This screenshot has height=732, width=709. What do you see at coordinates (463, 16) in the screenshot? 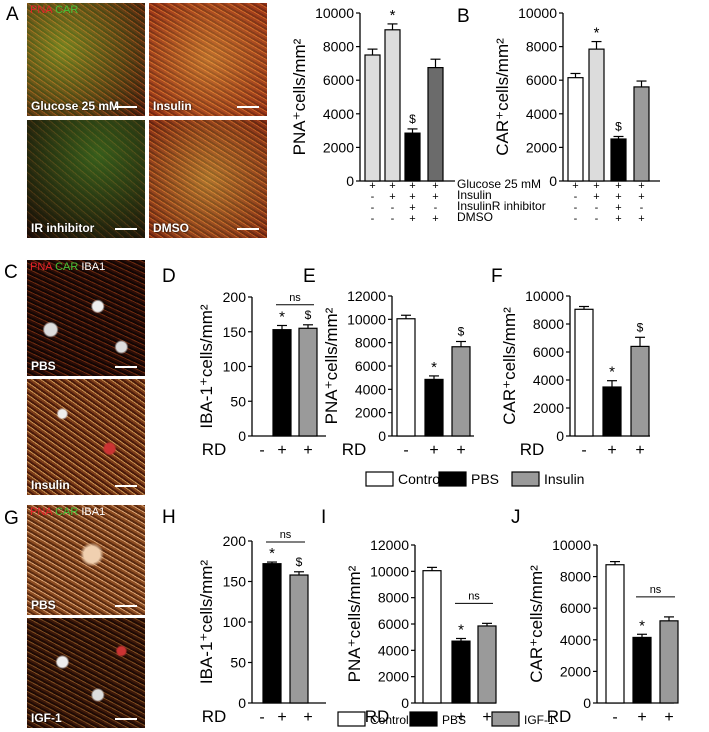
I see `panel-letter: B` at bounding box center [463, 16].